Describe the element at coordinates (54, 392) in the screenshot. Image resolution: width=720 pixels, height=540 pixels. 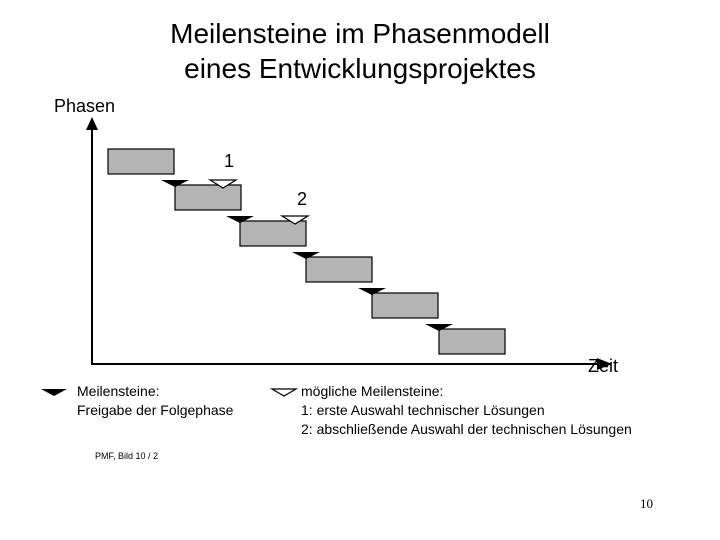
I see `legend-milestone-icon` at that location.